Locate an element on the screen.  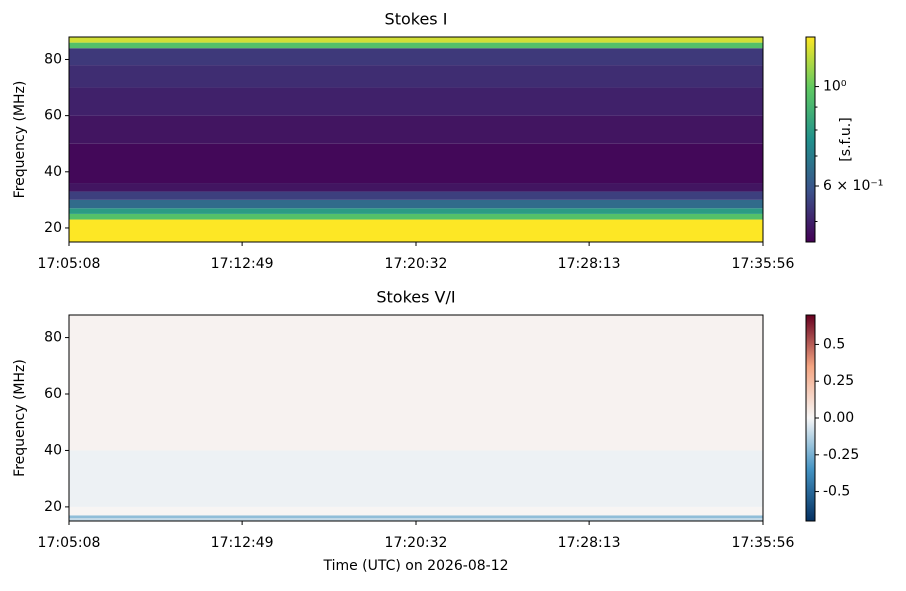
colorbar-tick-label: -0.5 is located at coordinates (836, 492).